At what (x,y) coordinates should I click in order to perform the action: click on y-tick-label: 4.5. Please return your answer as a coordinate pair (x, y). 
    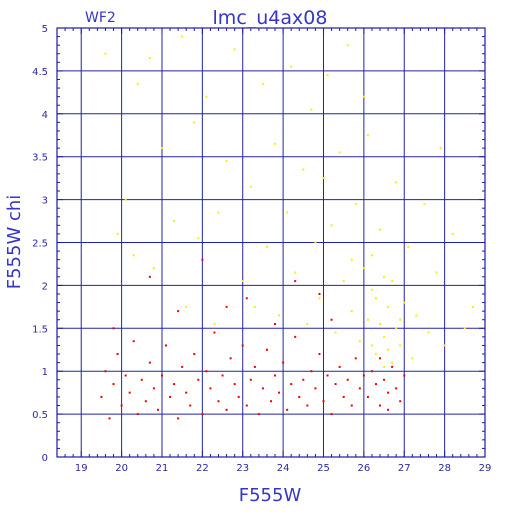
    Looking at the image, I should click on (40, 72).